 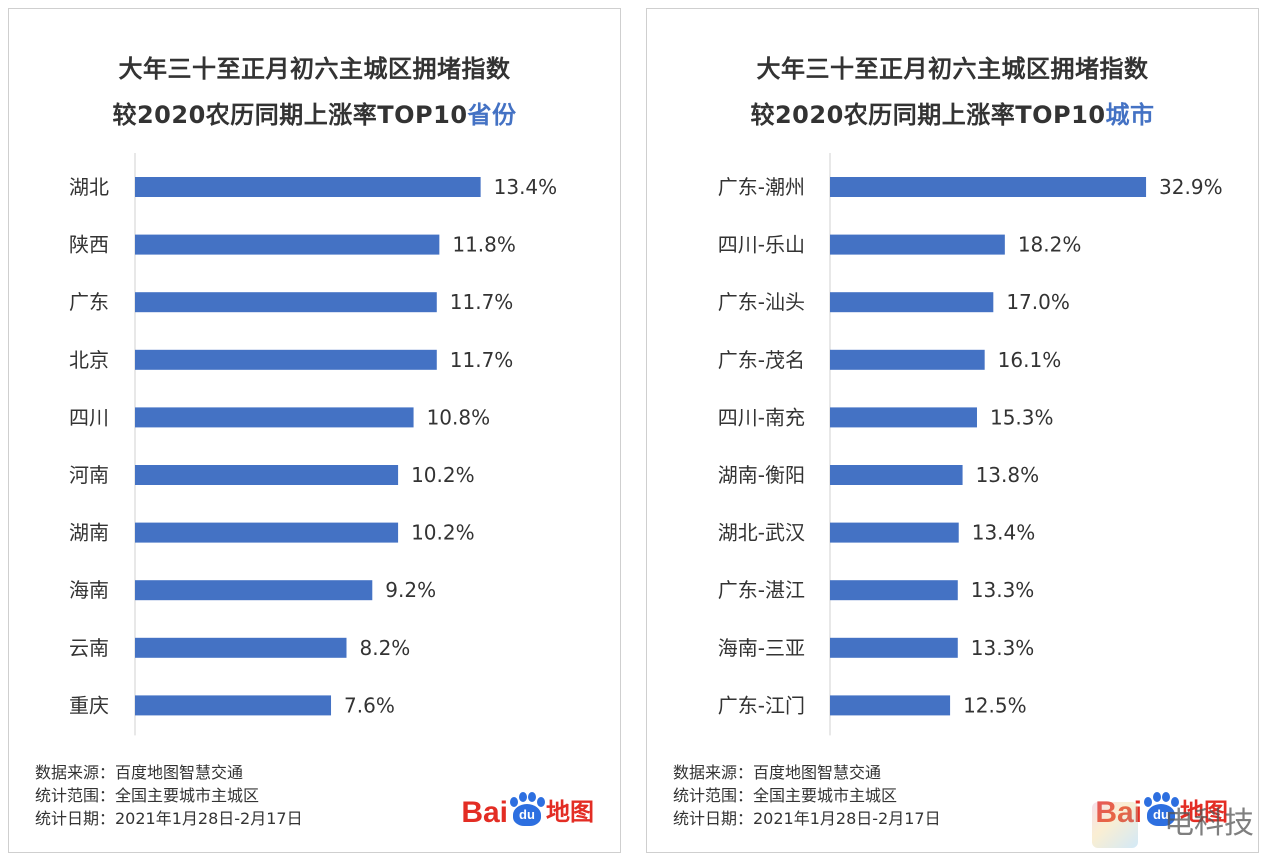 I want to click on category-label: 湖北, so click(x=89, y=187).